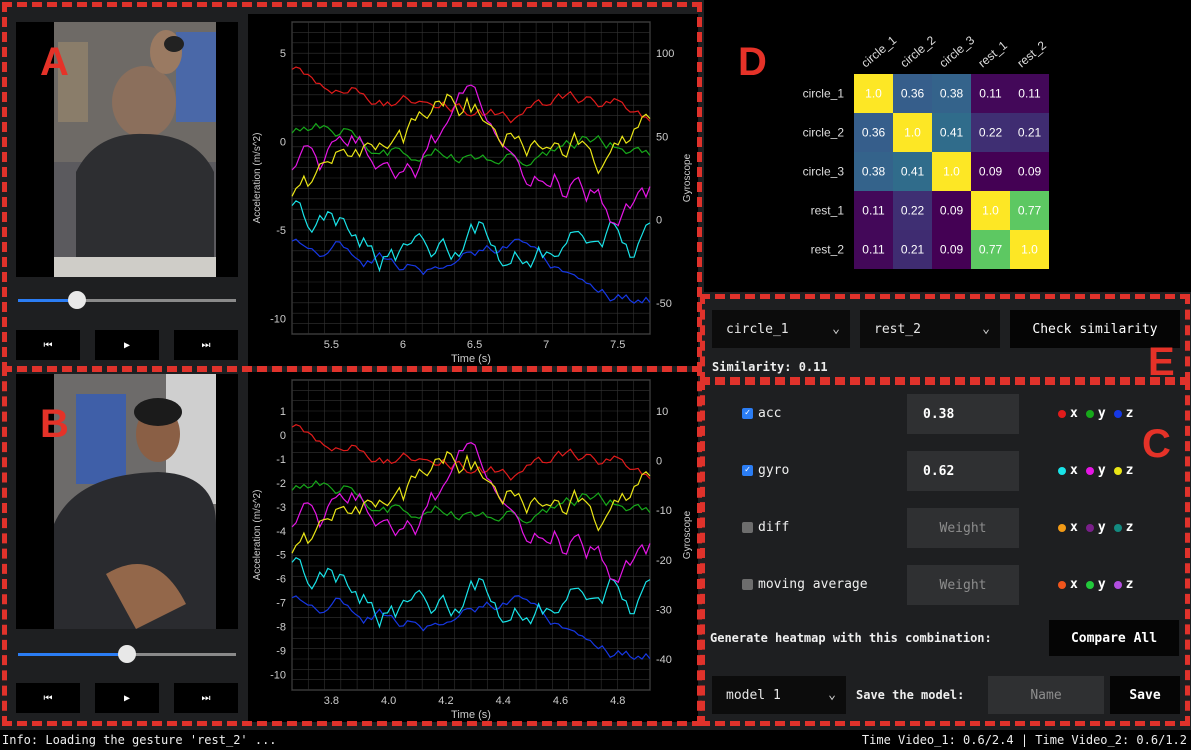  I want to click on y2-tick-label: 50, so click(662, 137).